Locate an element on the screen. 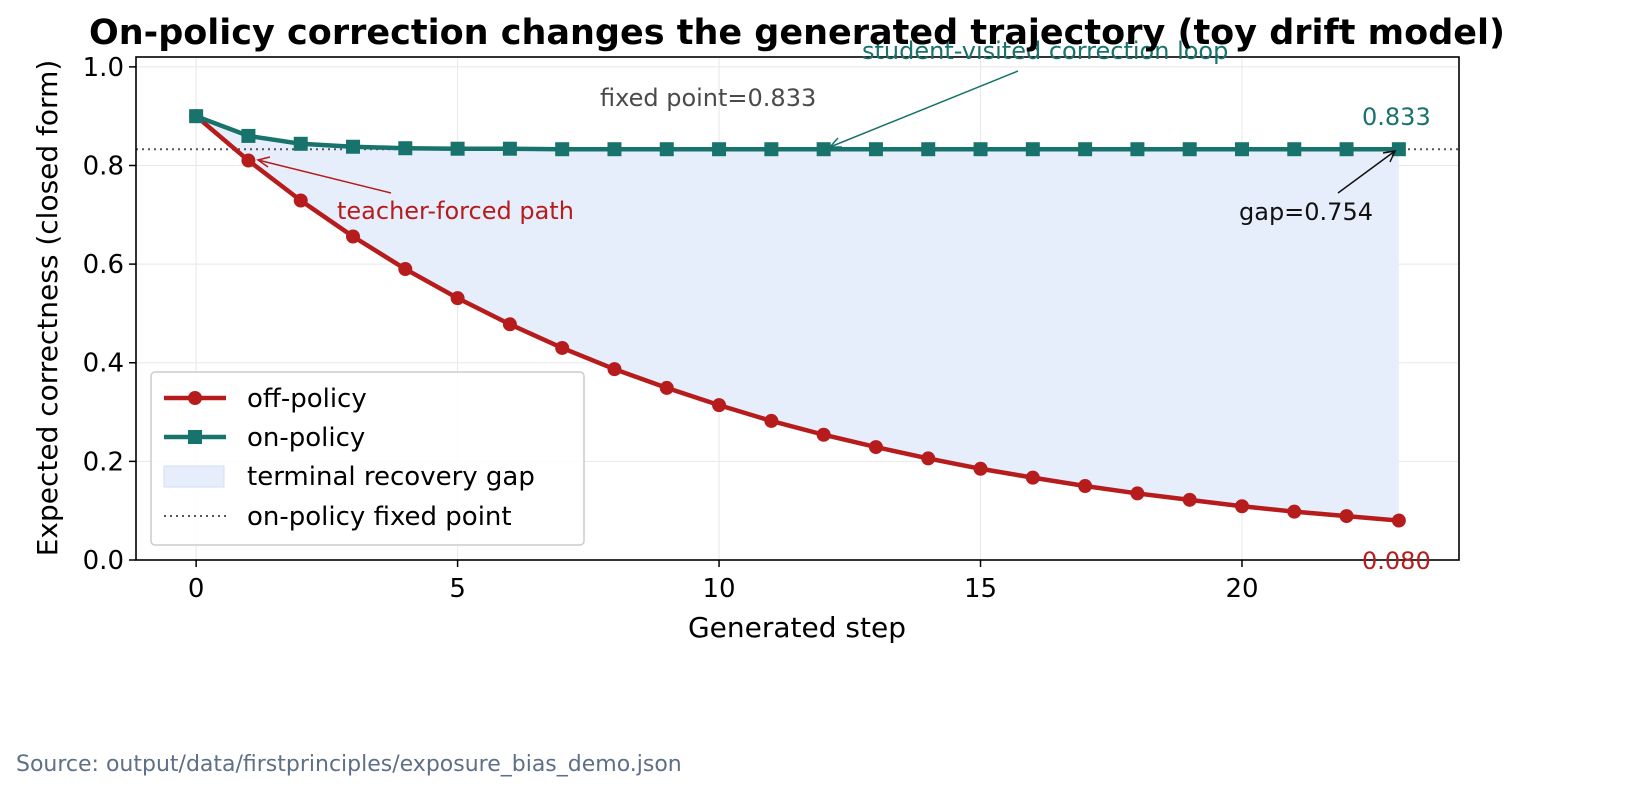 This screenshot has height=796, width=1646. student-loop-annotation: student-visited correction loop is located at coordinates (1045, 51).